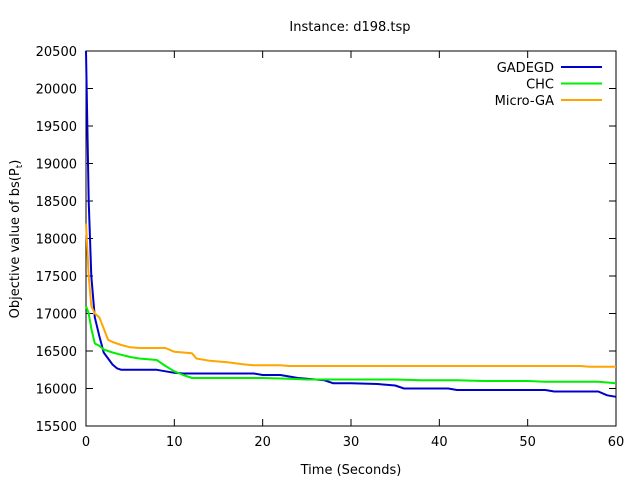  Describe the element at coordinates (56, 390) in the screenshot. I see `y-tick-label: 16000` at that location.